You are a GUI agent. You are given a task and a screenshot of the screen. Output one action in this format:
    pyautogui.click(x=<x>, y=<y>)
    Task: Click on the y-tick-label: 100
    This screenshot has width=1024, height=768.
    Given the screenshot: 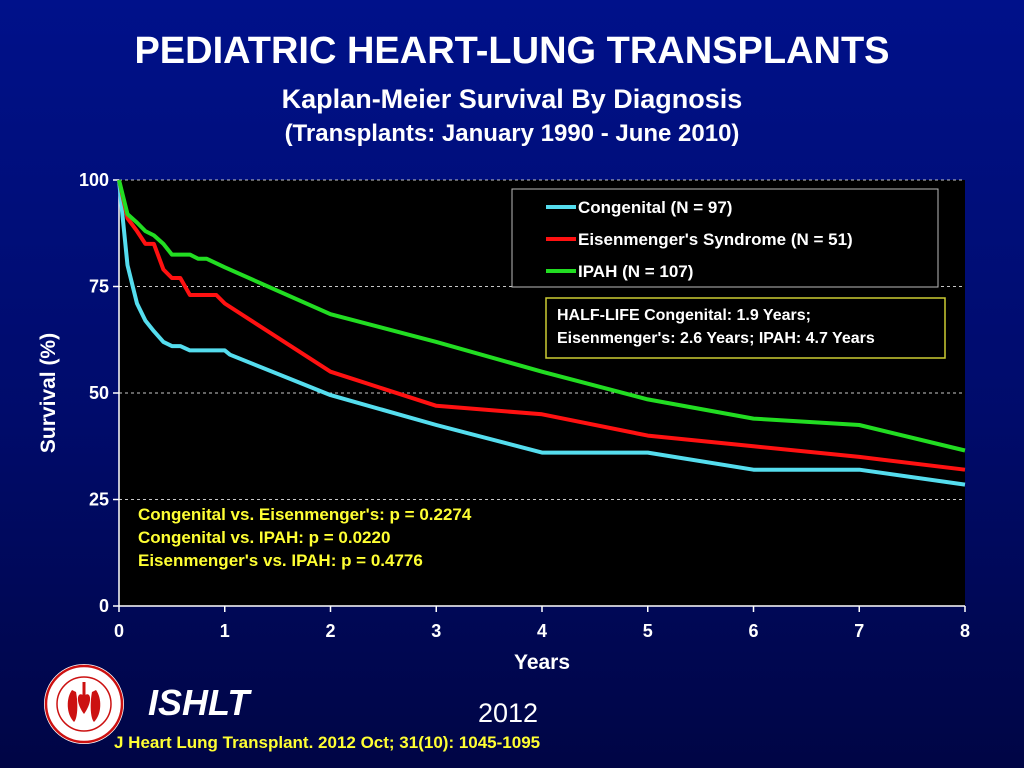 What is the action you would take?
    pyautogui.click(x=94, y=180)
    